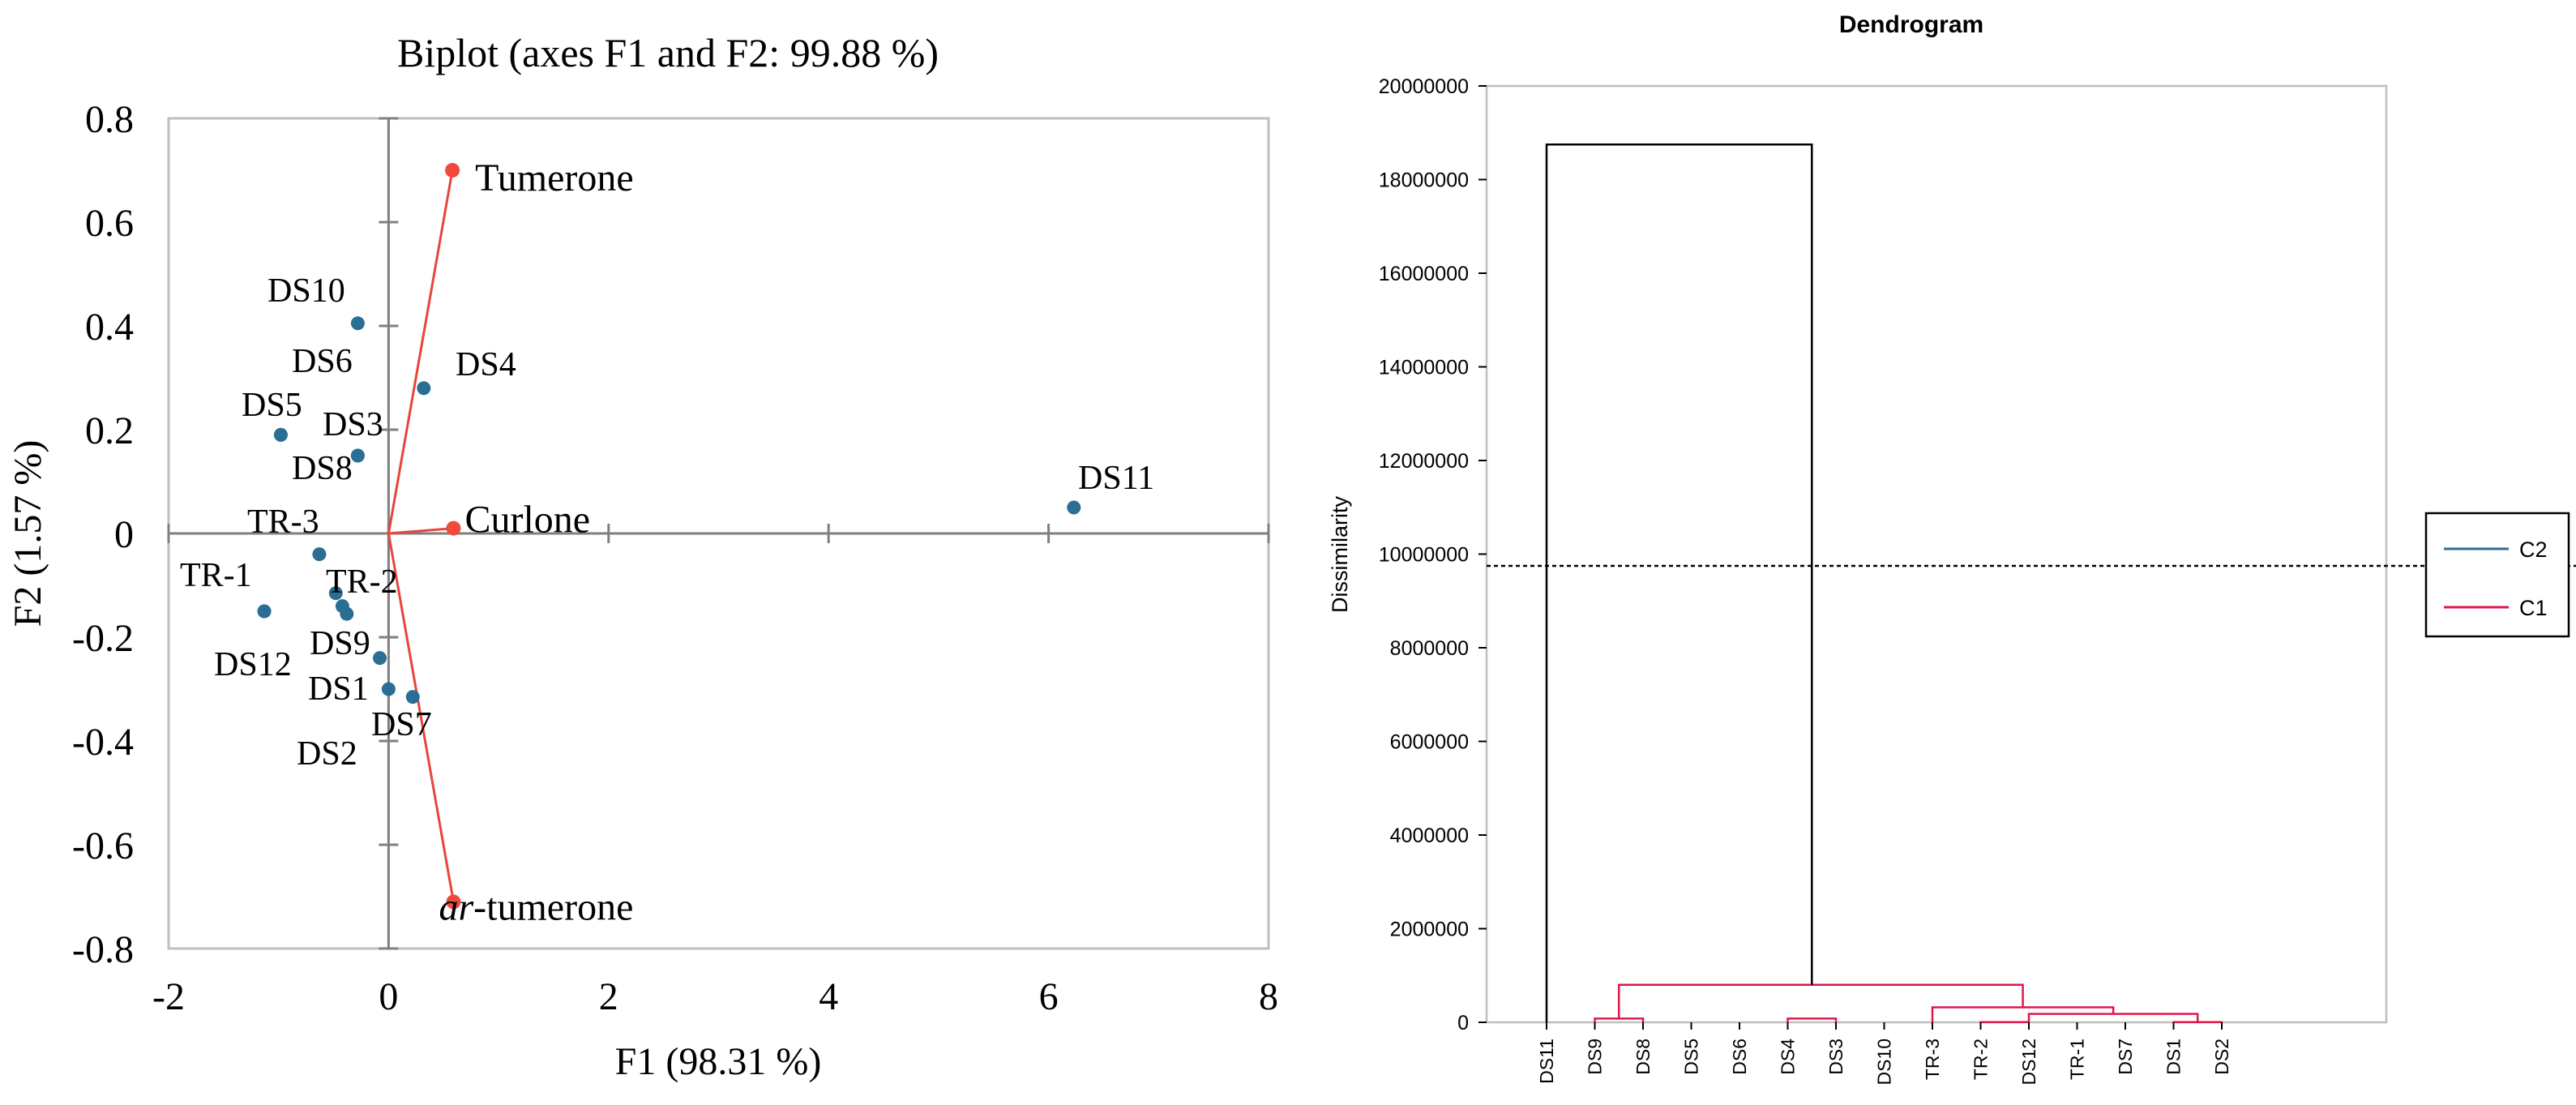 The width and height of the screenshot is (2576, 1105). What do you see at coordinates (1424, 461) in the screenshot?
I see `dendrogram-y-tick-label: 12000000` at bounding box center [1424, 461].